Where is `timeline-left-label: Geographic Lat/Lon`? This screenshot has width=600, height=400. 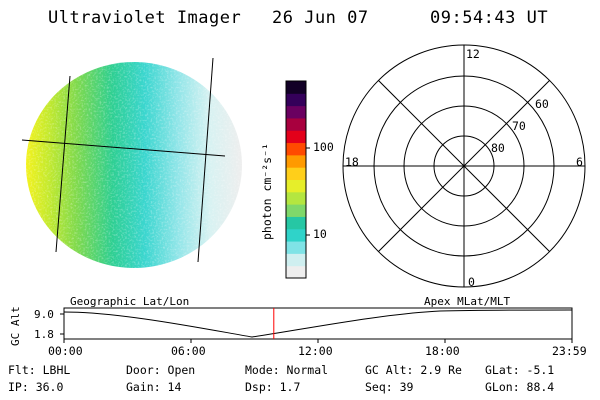 timeline-left-label: Geographic Lat/Lon is located at coordinates (130, 301).